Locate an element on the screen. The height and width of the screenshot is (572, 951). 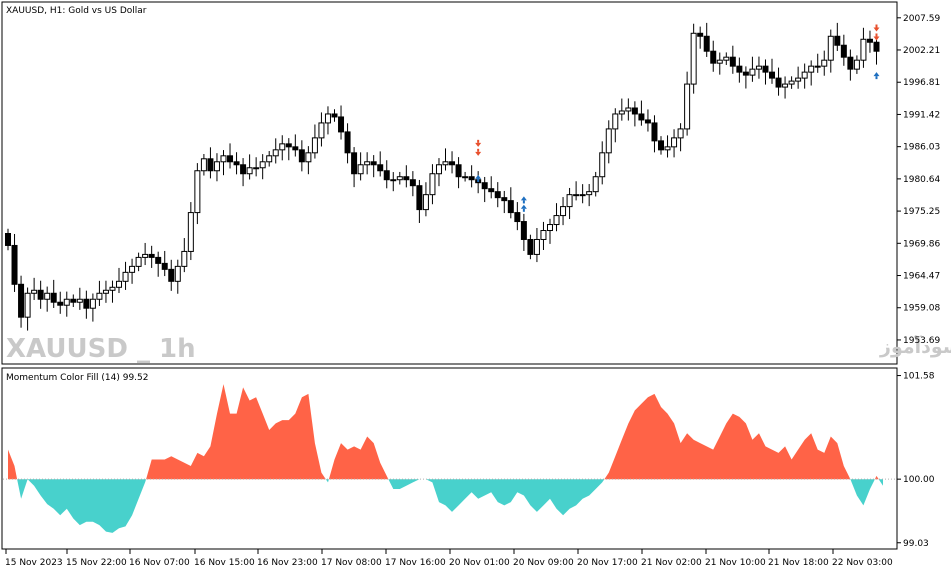
price-label: 1975.25 is located at coordinates (921, 212).